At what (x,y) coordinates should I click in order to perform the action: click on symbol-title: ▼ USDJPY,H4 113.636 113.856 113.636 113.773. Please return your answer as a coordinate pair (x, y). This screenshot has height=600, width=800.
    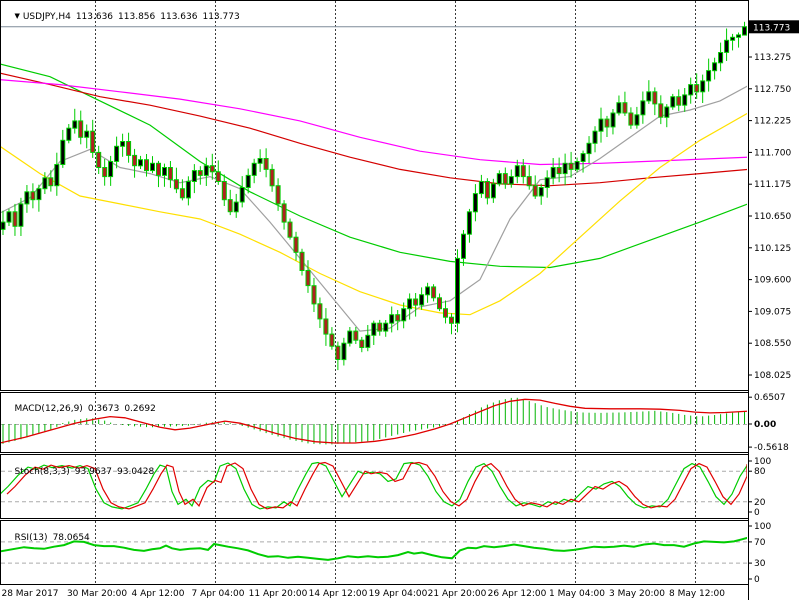
    Looking at the image, I should click on (121, 17).